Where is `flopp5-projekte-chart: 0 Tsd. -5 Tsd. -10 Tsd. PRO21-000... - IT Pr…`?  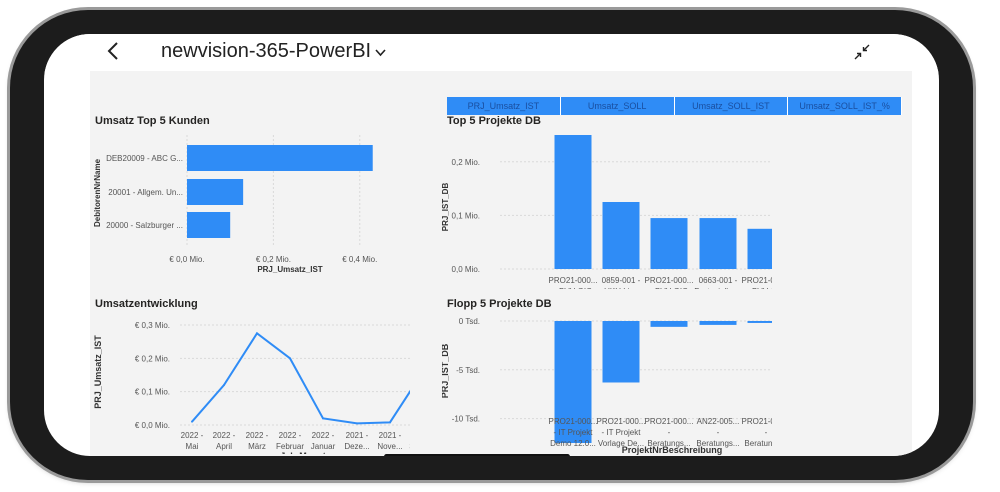 flopp5-projekte-chart: 0 Tsd. -5 Tsd. -10 Tsd. PRO21-000... - IT Pr… is located at coordinates (607, 384).